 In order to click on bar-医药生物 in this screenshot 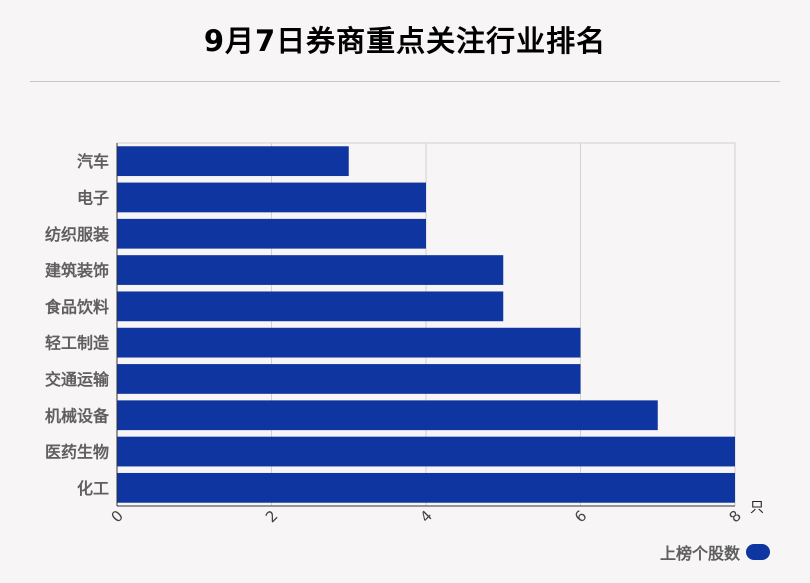, I will do `click(426, 451)`.